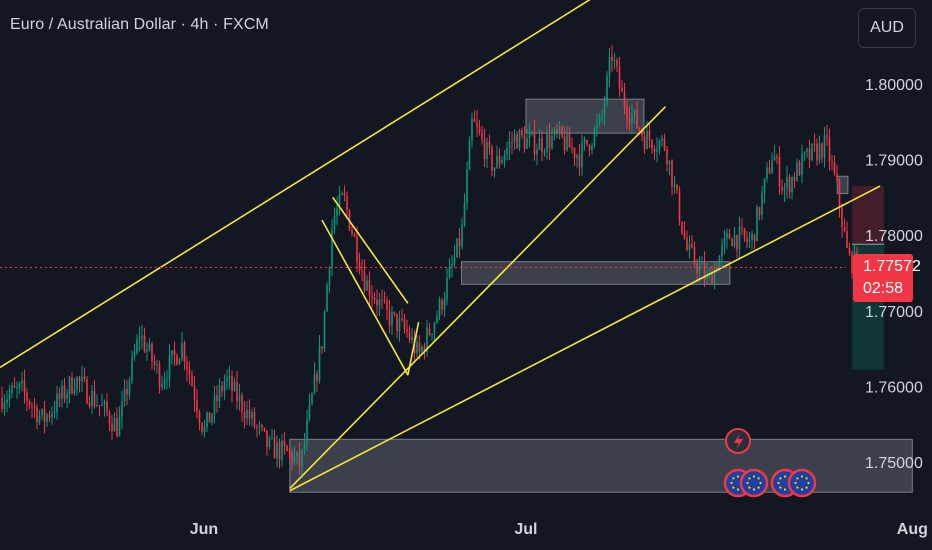 Image resolution: width=932 pixels, height=550 pixels. Describe the element at coordinates (887, 28) in the screenshot. I see `currency-button: AUD` at that location.